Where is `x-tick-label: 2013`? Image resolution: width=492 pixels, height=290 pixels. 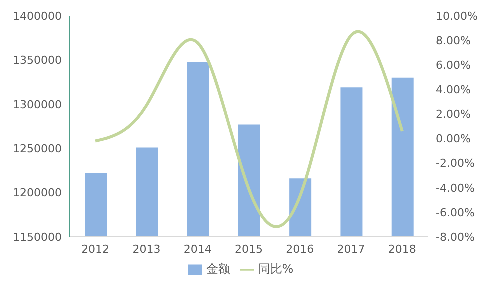
x-tick-label: 2013 is located at coordinates (146, 249).